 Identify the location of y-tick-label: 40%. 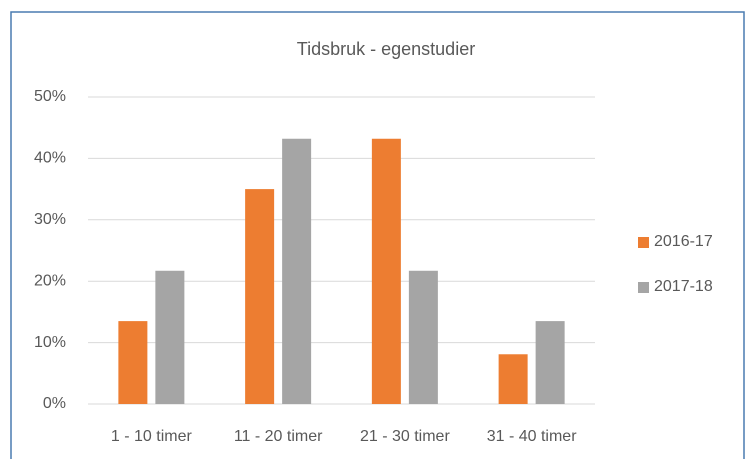
(50, 158).